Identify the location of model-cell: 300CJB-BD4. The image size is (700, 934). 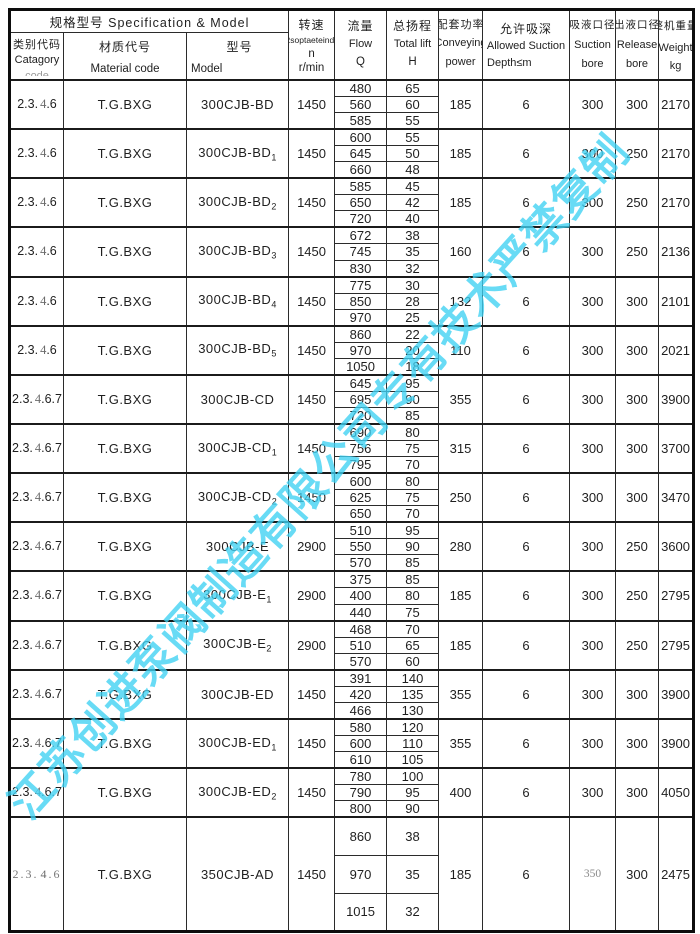
(237, 301).